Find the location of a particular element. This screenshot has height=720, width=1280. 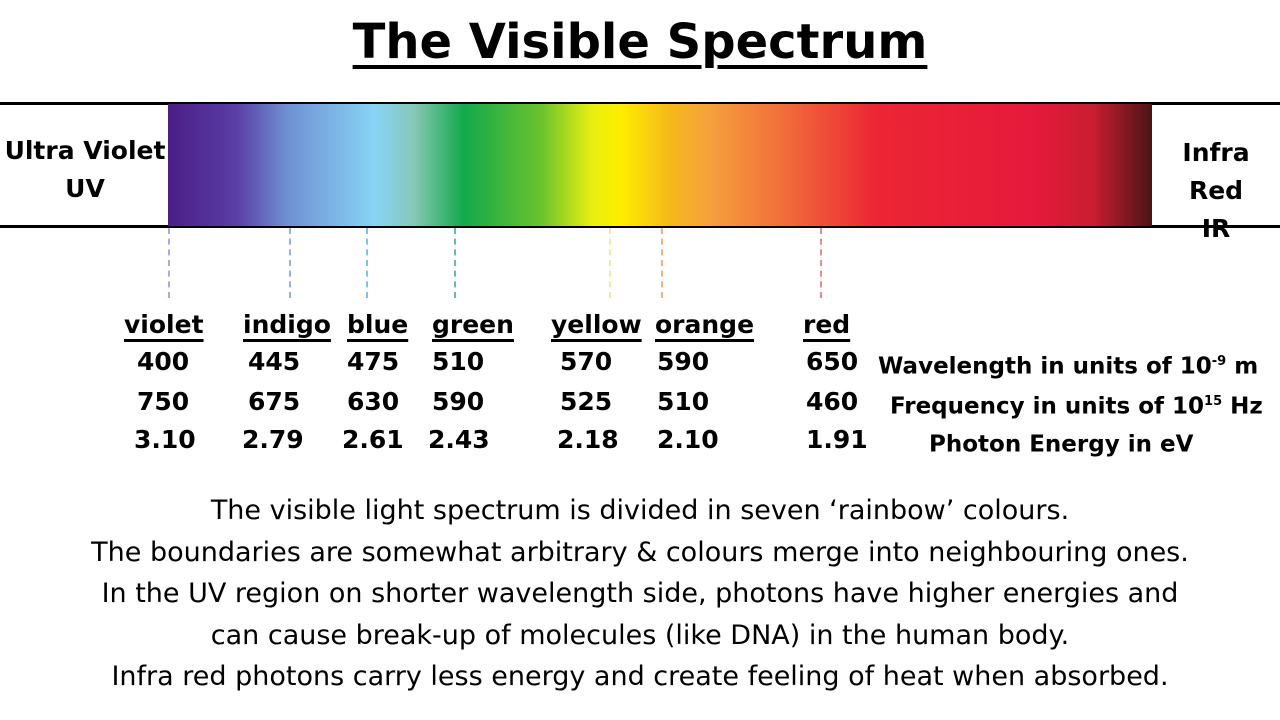

color-name-yellow: yellow is located at coordinates (596, 324).